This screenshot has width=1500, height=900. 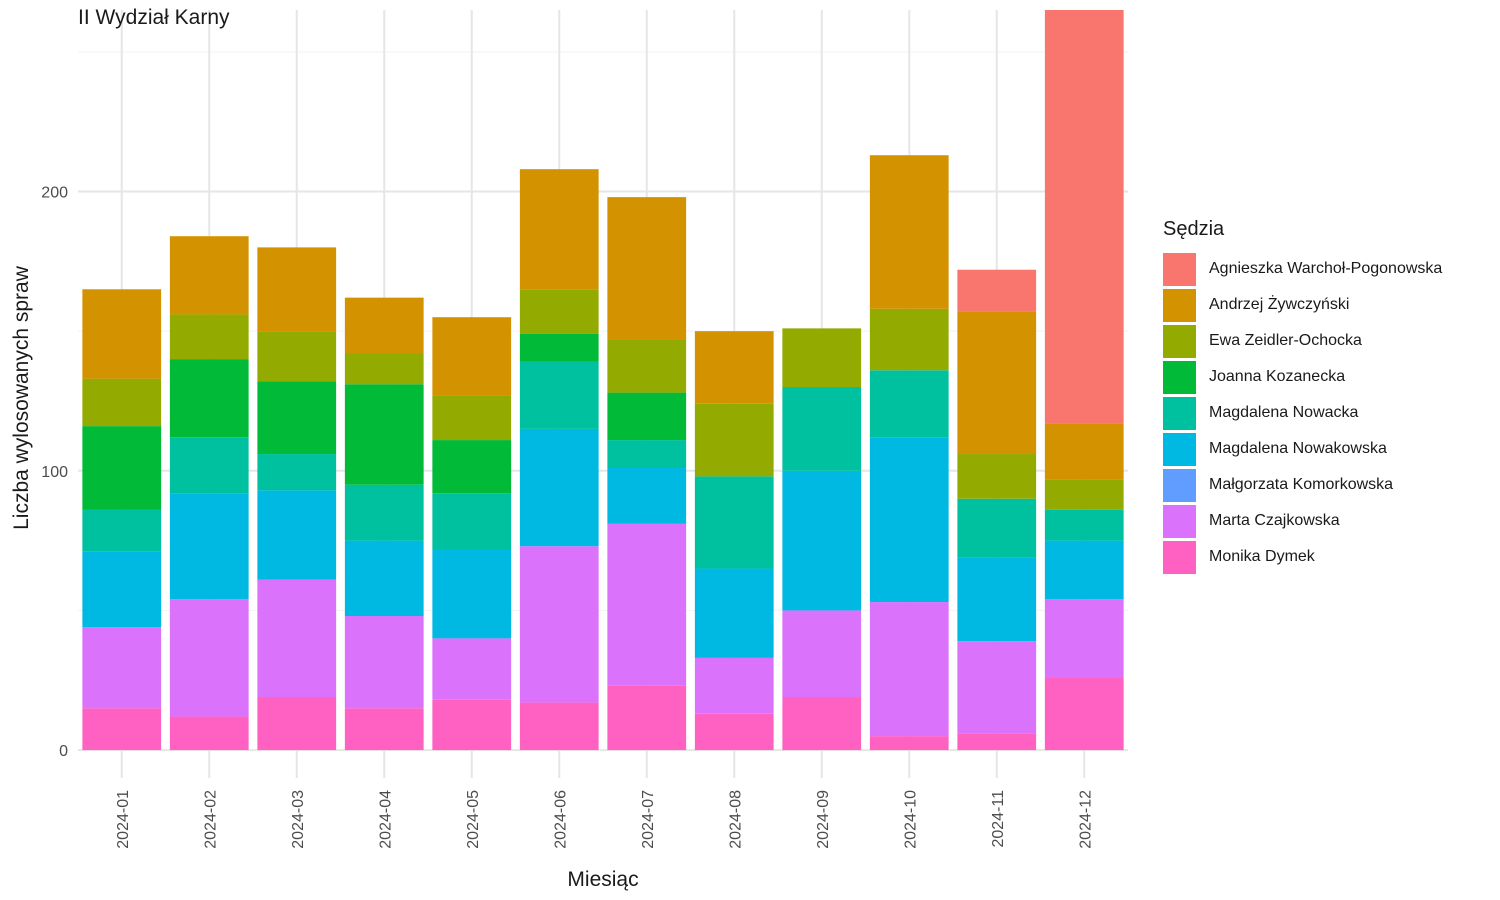 What do you see at coordinates (1085, 819) in the screenshot?
I see `x-tick-label: 2024-12` at bounding box center [1085, 819].